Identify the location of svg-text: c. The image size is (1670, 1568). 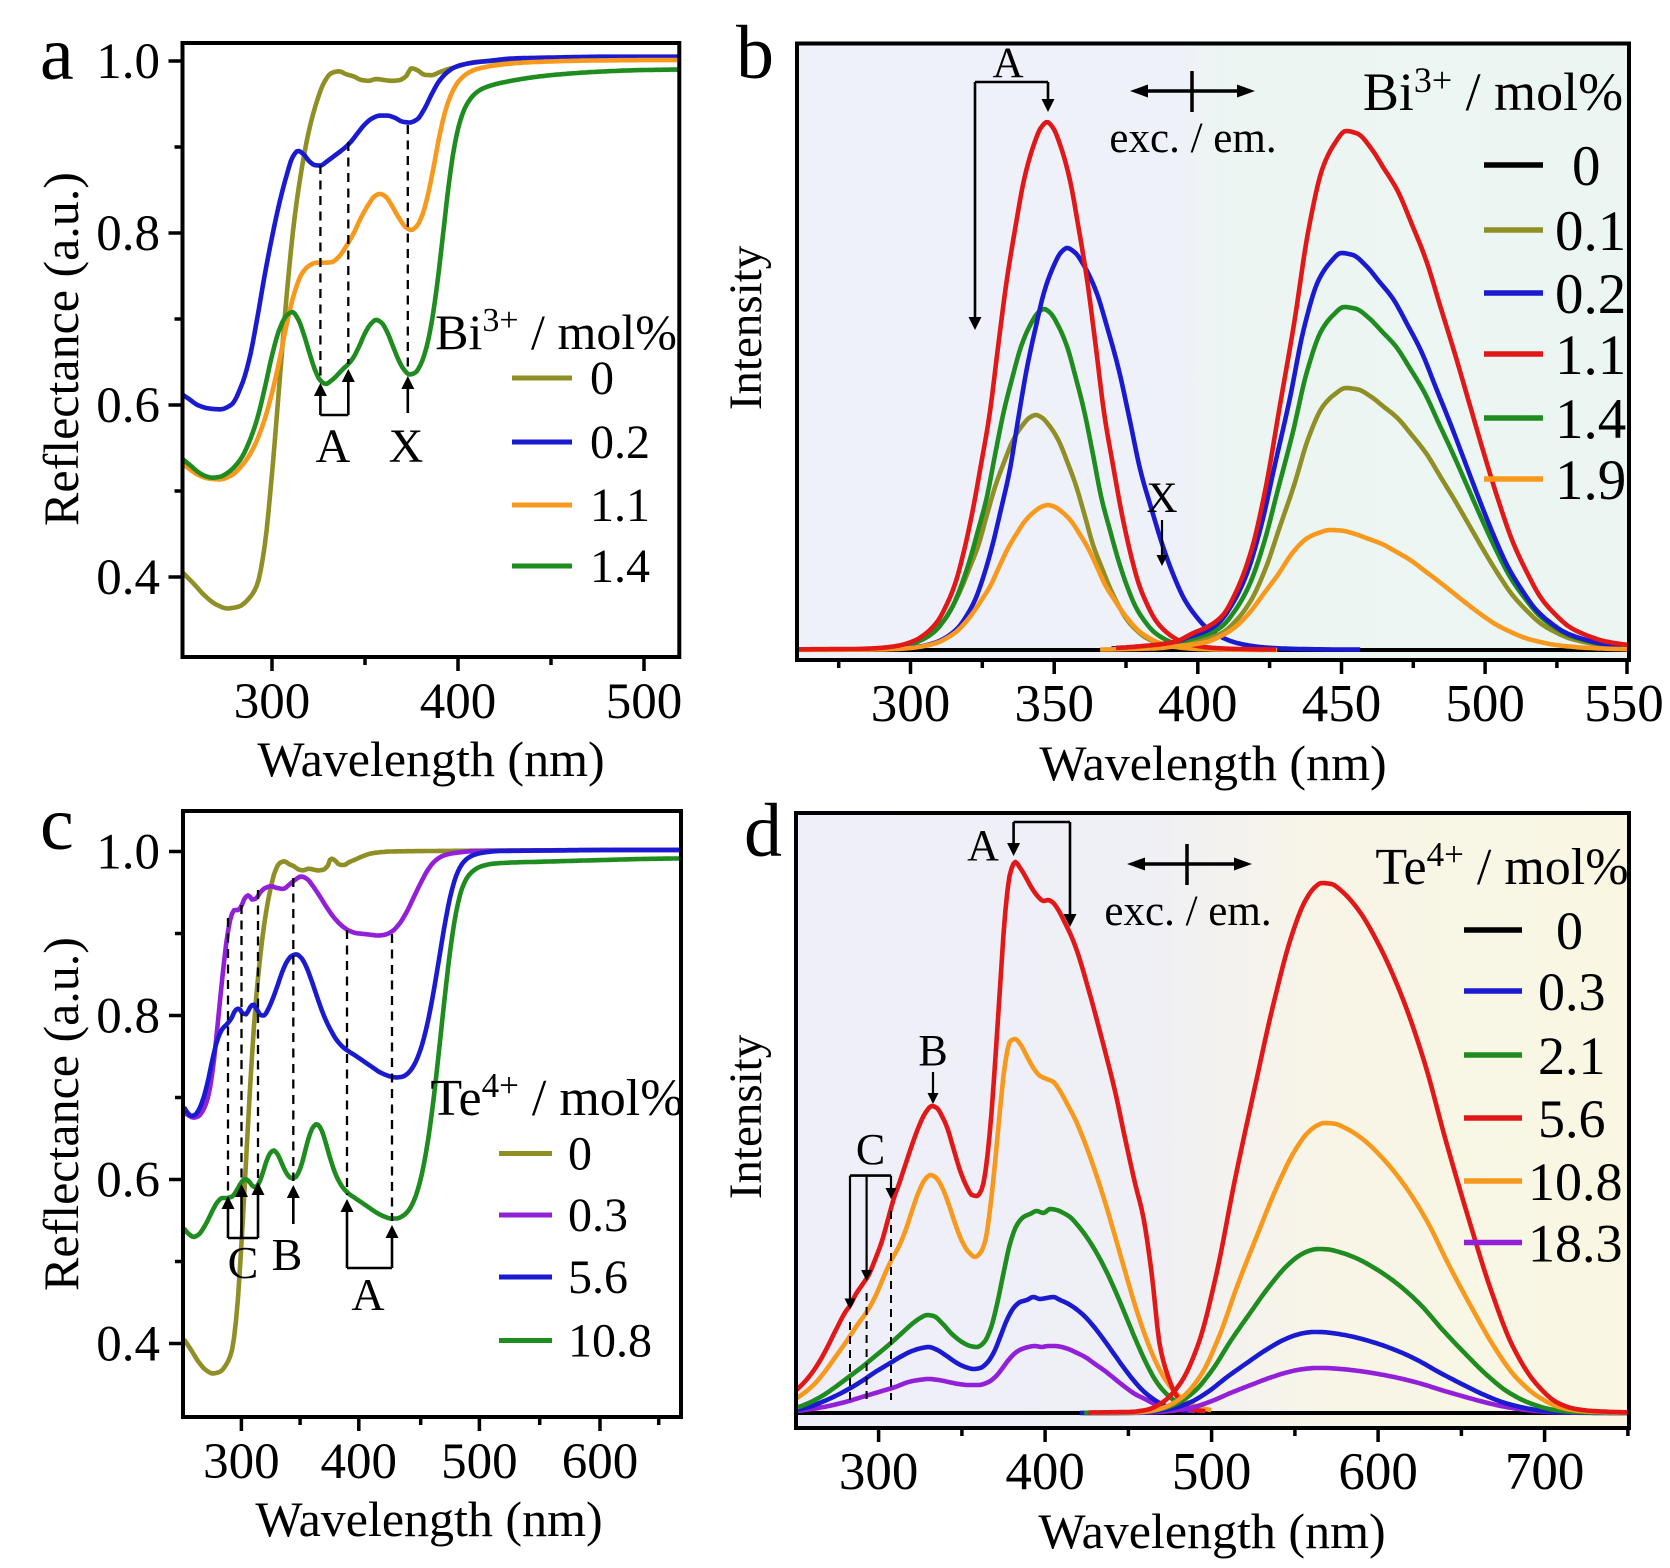
(57, 824).